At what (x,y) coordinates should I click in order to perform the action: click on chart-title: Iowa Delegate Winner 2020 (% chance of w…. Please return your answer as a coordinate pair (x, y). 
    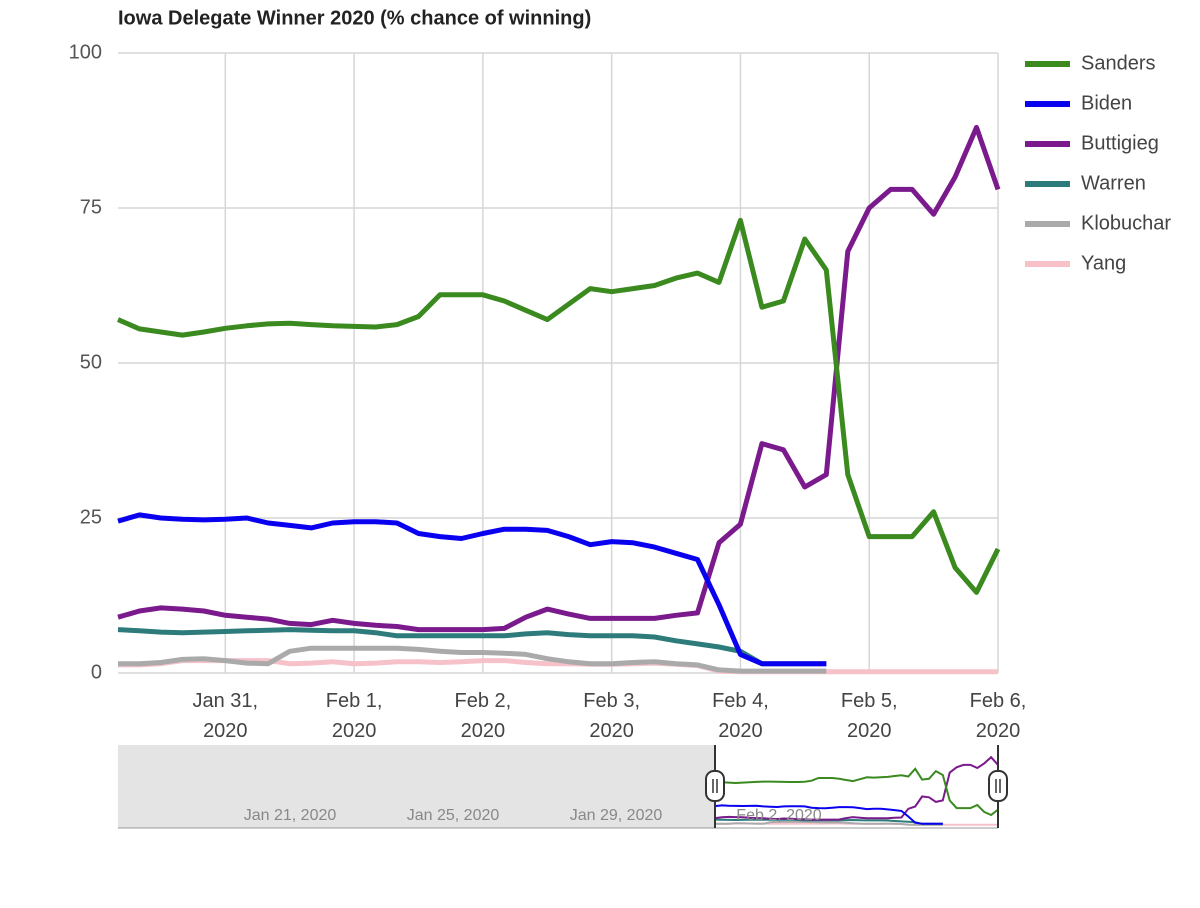
    Looking at the image, I should click on (354, 18).